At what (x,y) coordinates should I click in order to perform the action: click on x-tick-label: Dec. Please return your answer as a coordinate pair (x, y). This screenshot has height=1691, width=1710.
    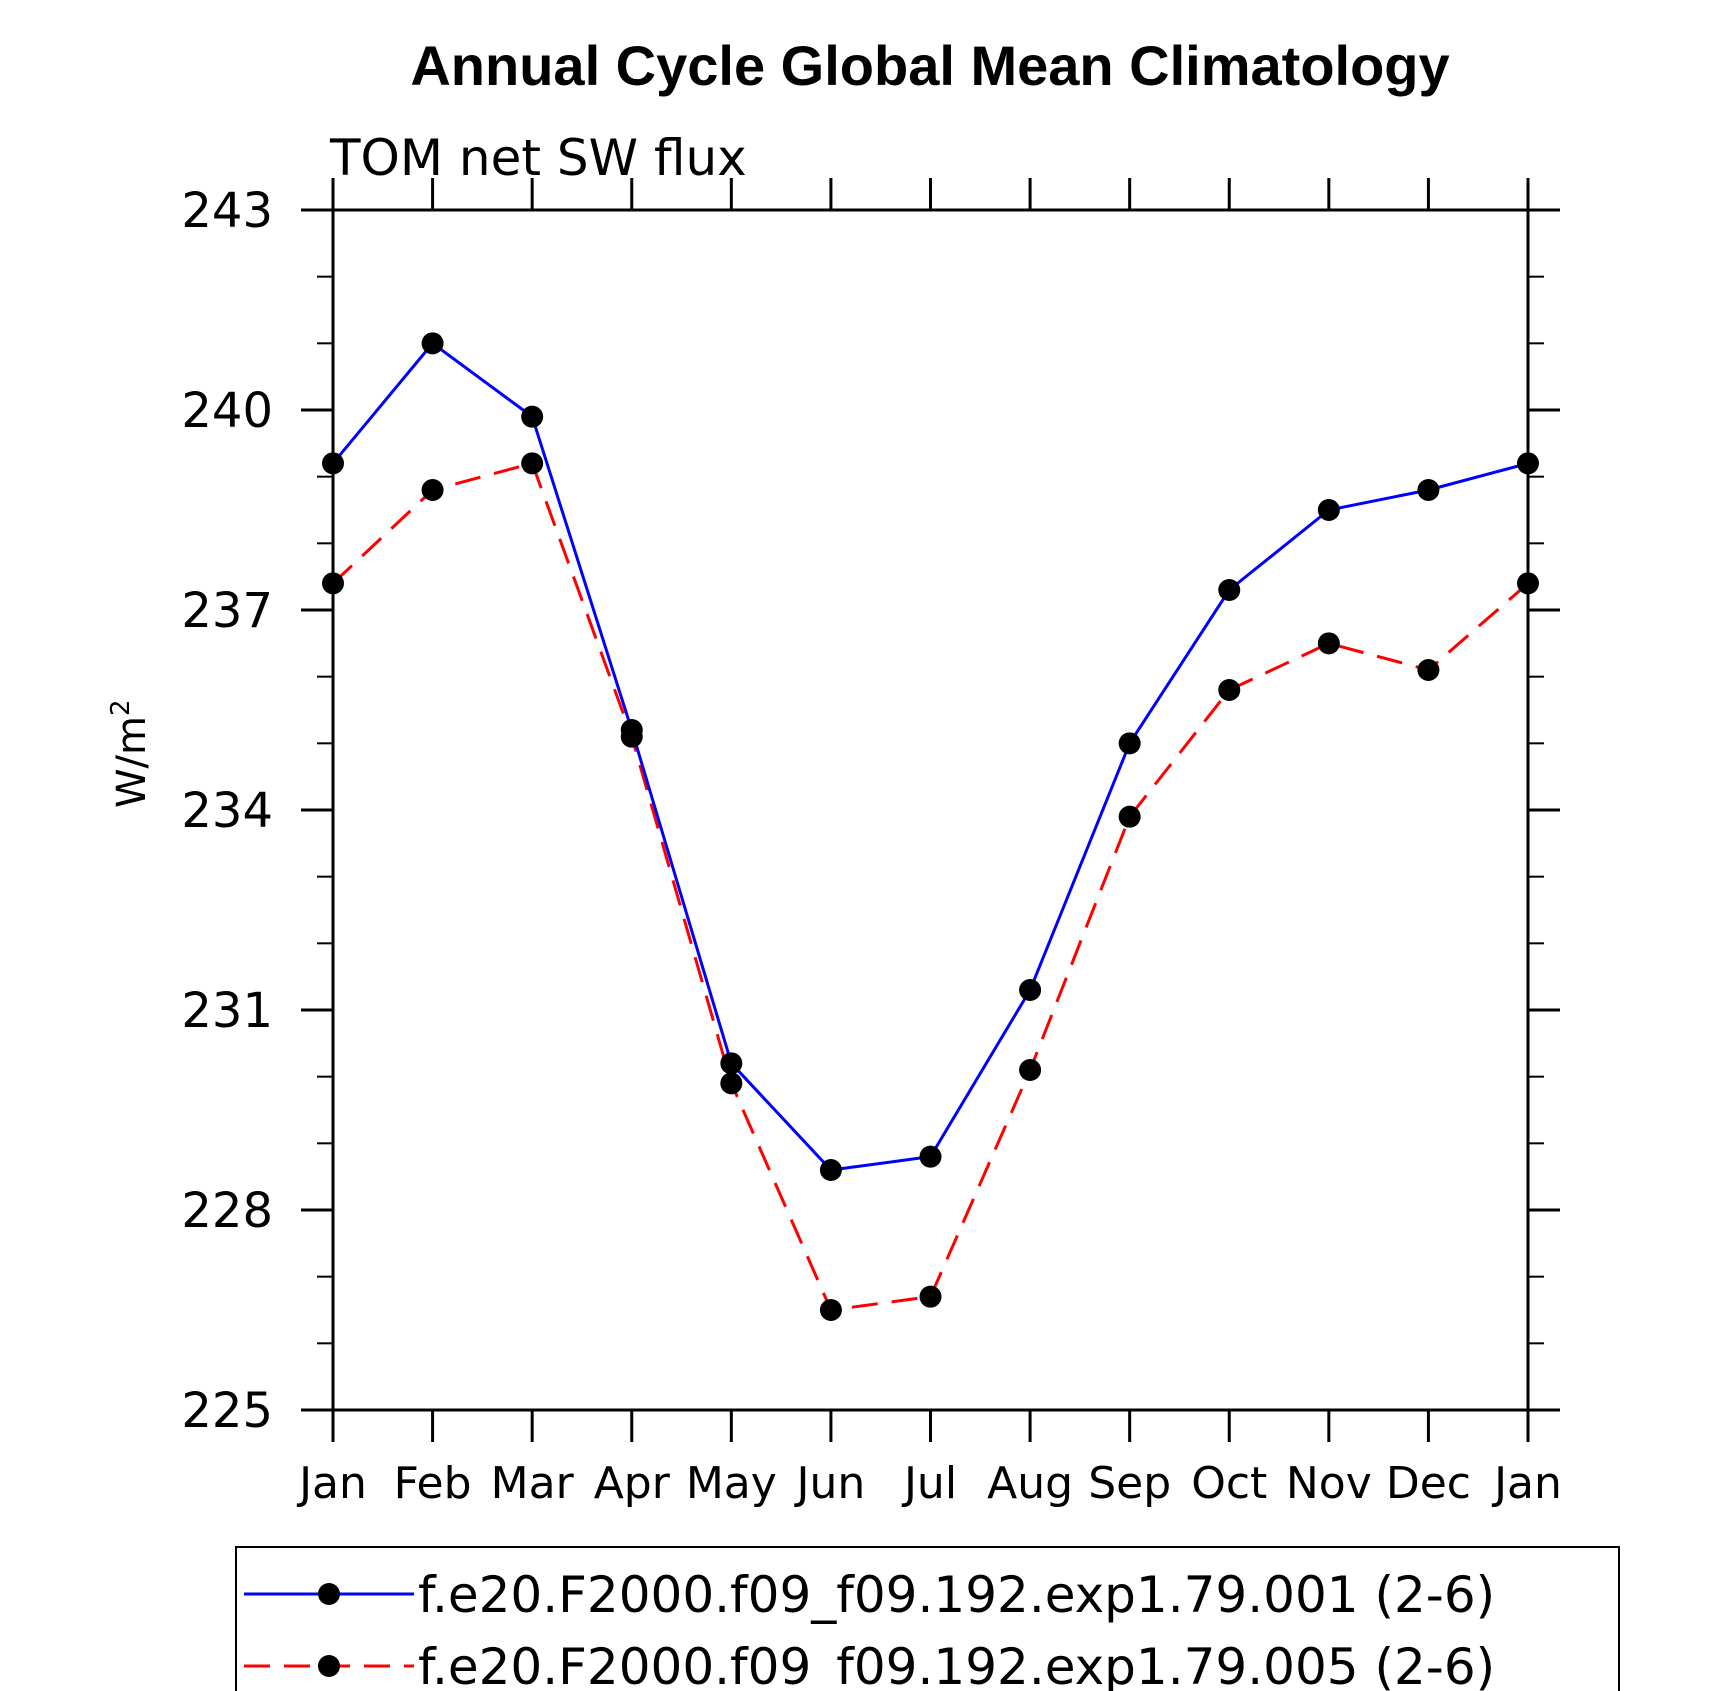
    Looking at the image, I should click on (1428, 1483).